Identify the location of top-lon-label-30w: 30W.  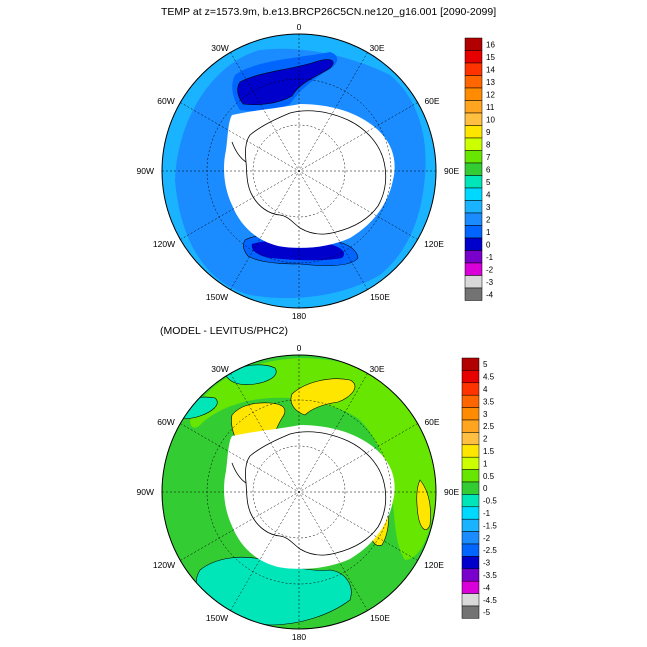
(219, 48).